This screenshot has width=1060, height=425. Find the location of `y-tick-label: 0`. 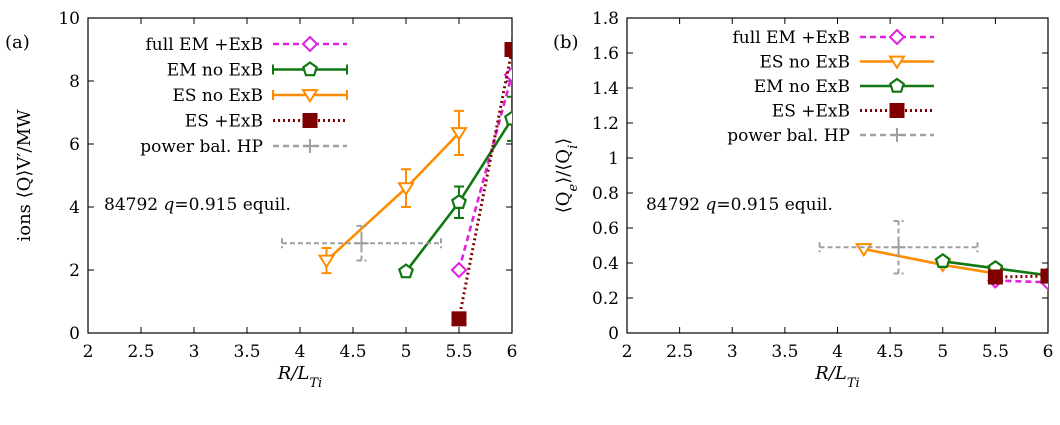

y-tick-label: 0 is located at coordinates (613, 334).